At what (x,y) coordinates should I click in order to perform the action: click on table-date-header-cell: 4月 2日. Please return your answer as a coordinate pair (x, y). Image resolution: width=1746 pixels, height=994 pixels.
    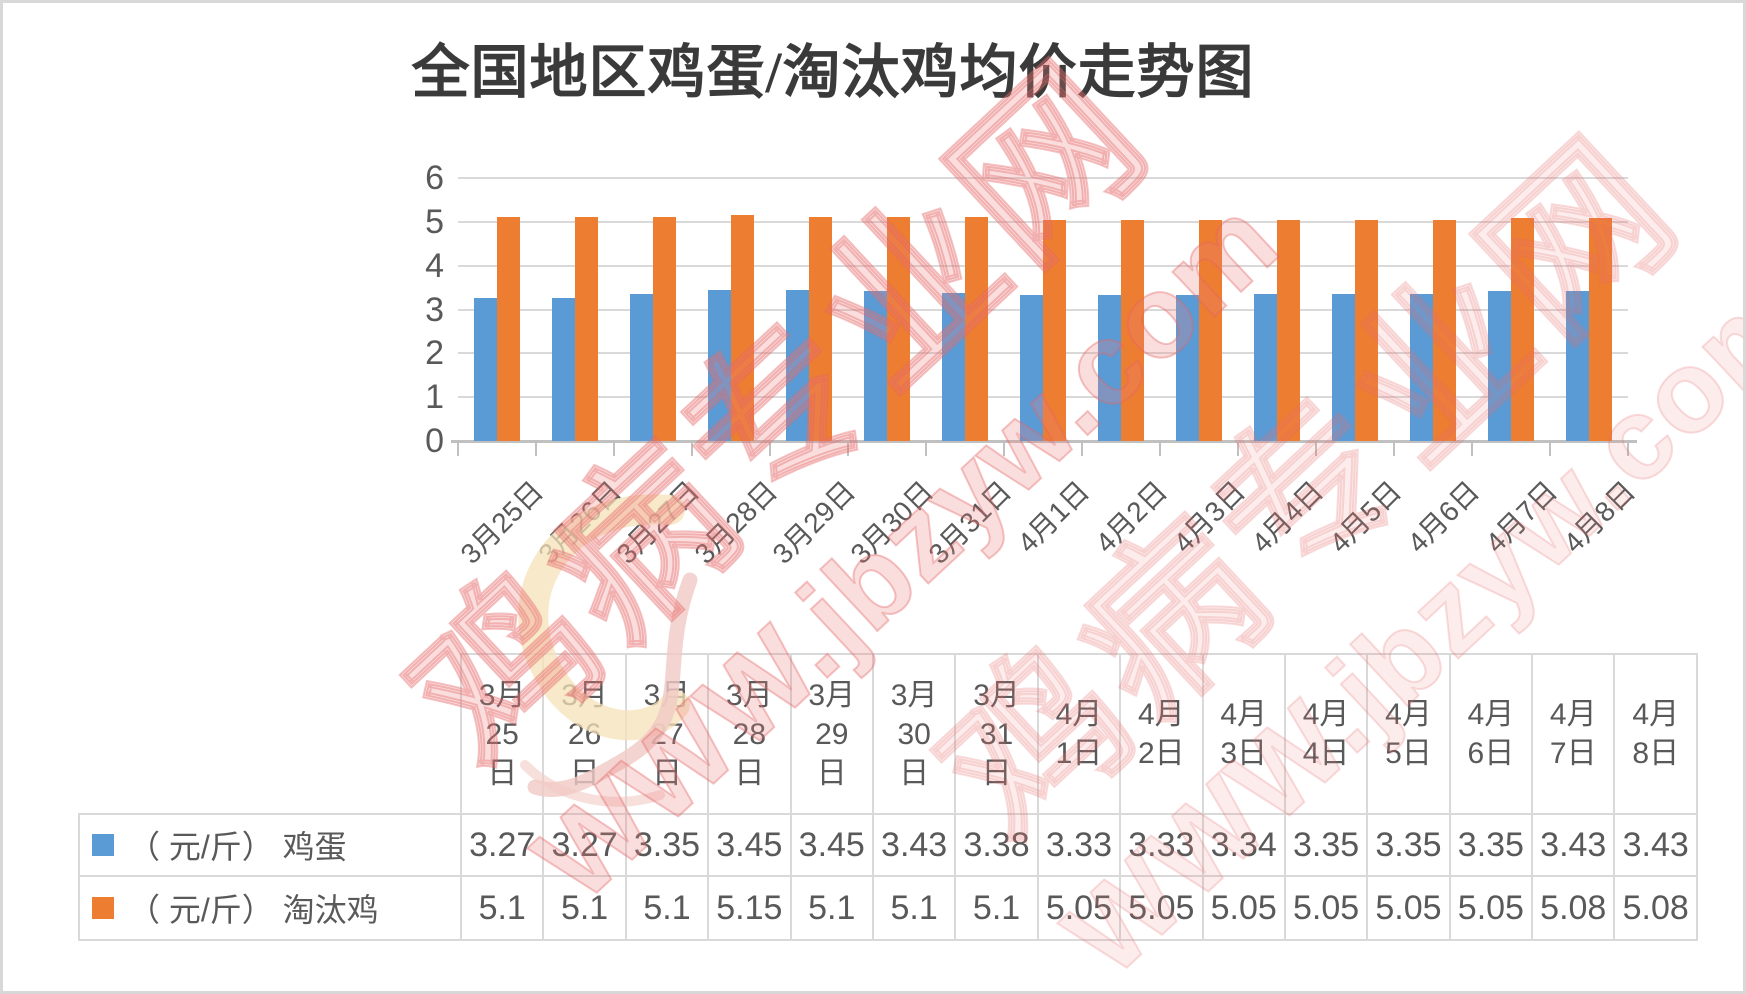
    Looking at the image, I should click on (1161, 734).